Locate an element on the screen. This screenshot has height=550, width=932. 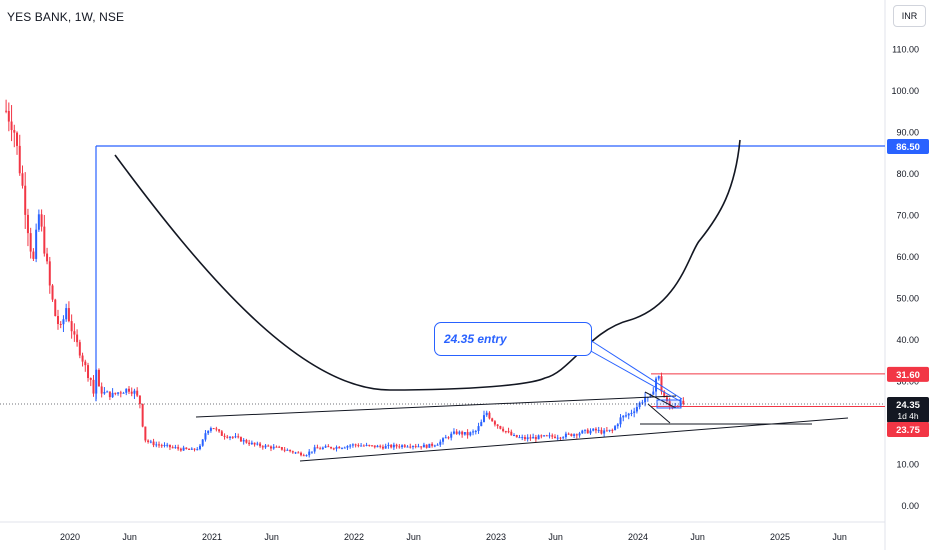
price-label-bg is located at coordinates (908, 147).